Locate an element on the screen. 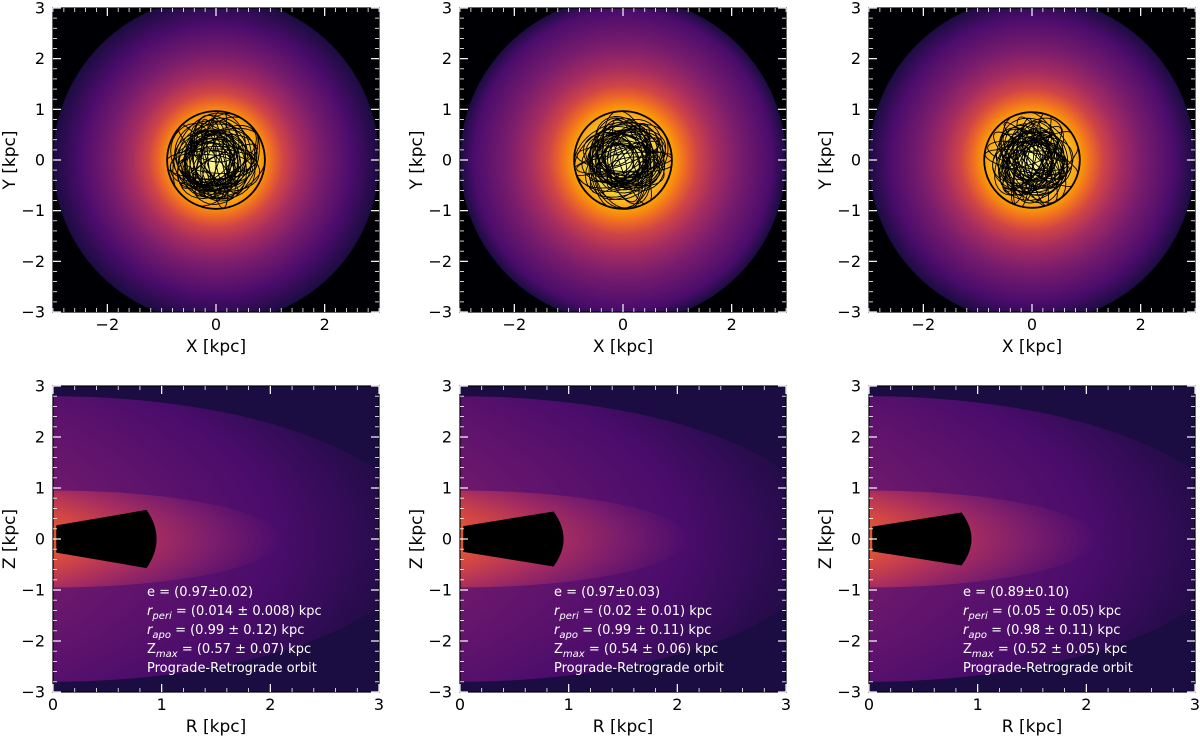 The width and height of the screenshot is (1200, 736). eccentricity-text: e = (0.97±0.03) is located at coordinates (607, 592).